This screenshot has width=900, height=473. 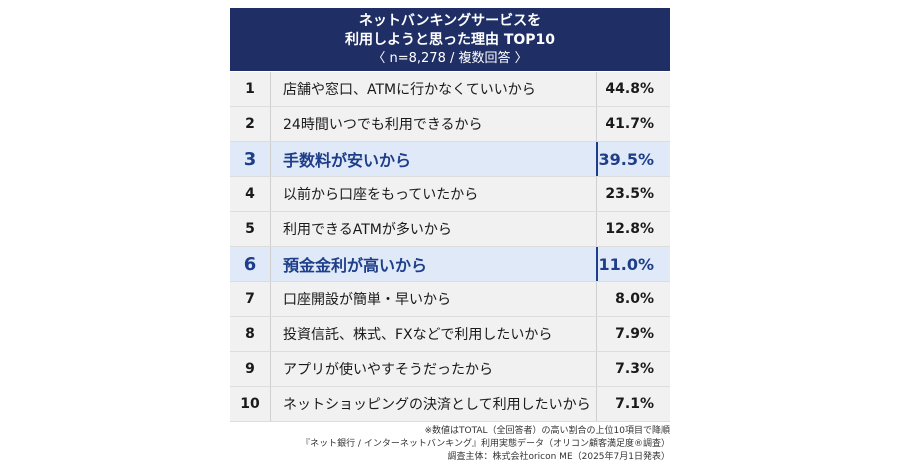 What do you see at coordinates (250, 404) in the screenshot?
I see `rank-cell: 10` at bounding box center [250, 404].